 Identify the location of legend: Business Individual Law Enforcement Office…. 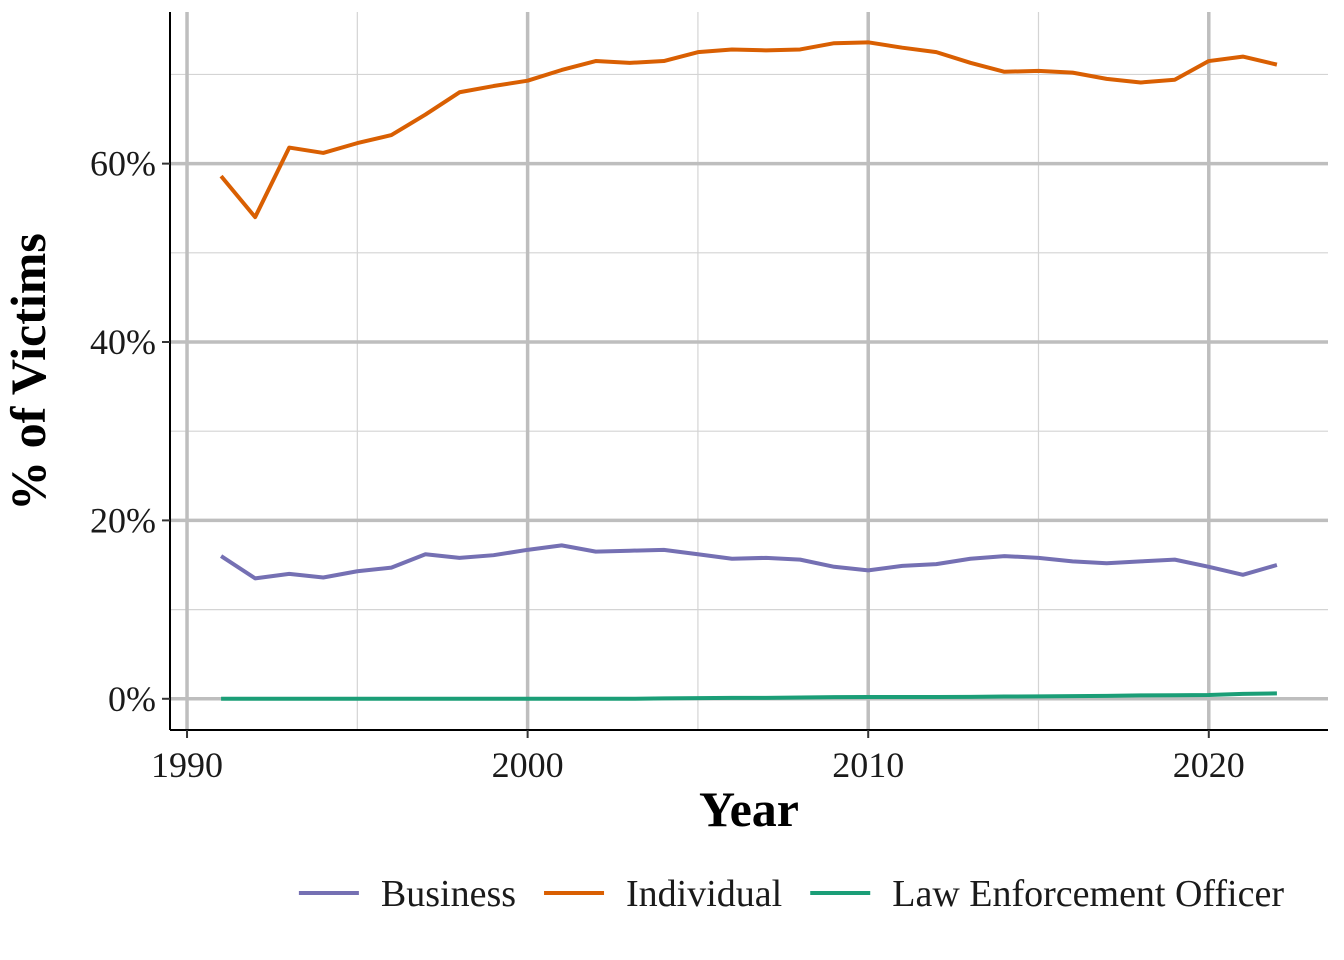
(791, 894).